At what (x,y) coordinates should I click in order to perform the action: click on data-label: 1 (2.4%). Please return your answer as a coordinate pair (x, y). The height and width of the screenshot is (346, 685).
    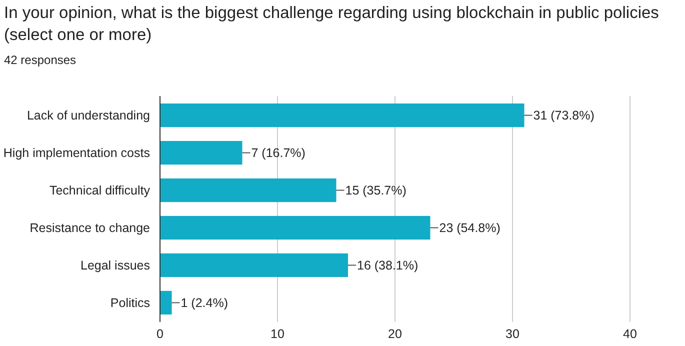
    Looking at the image, I should click on (204, 303).